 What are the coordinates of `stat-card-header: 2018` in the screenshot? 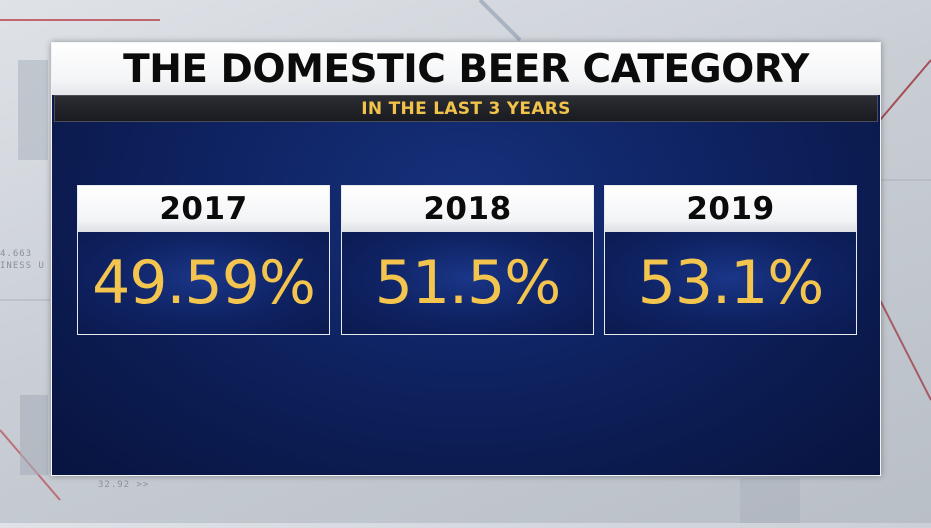 It's located at (467, 209).